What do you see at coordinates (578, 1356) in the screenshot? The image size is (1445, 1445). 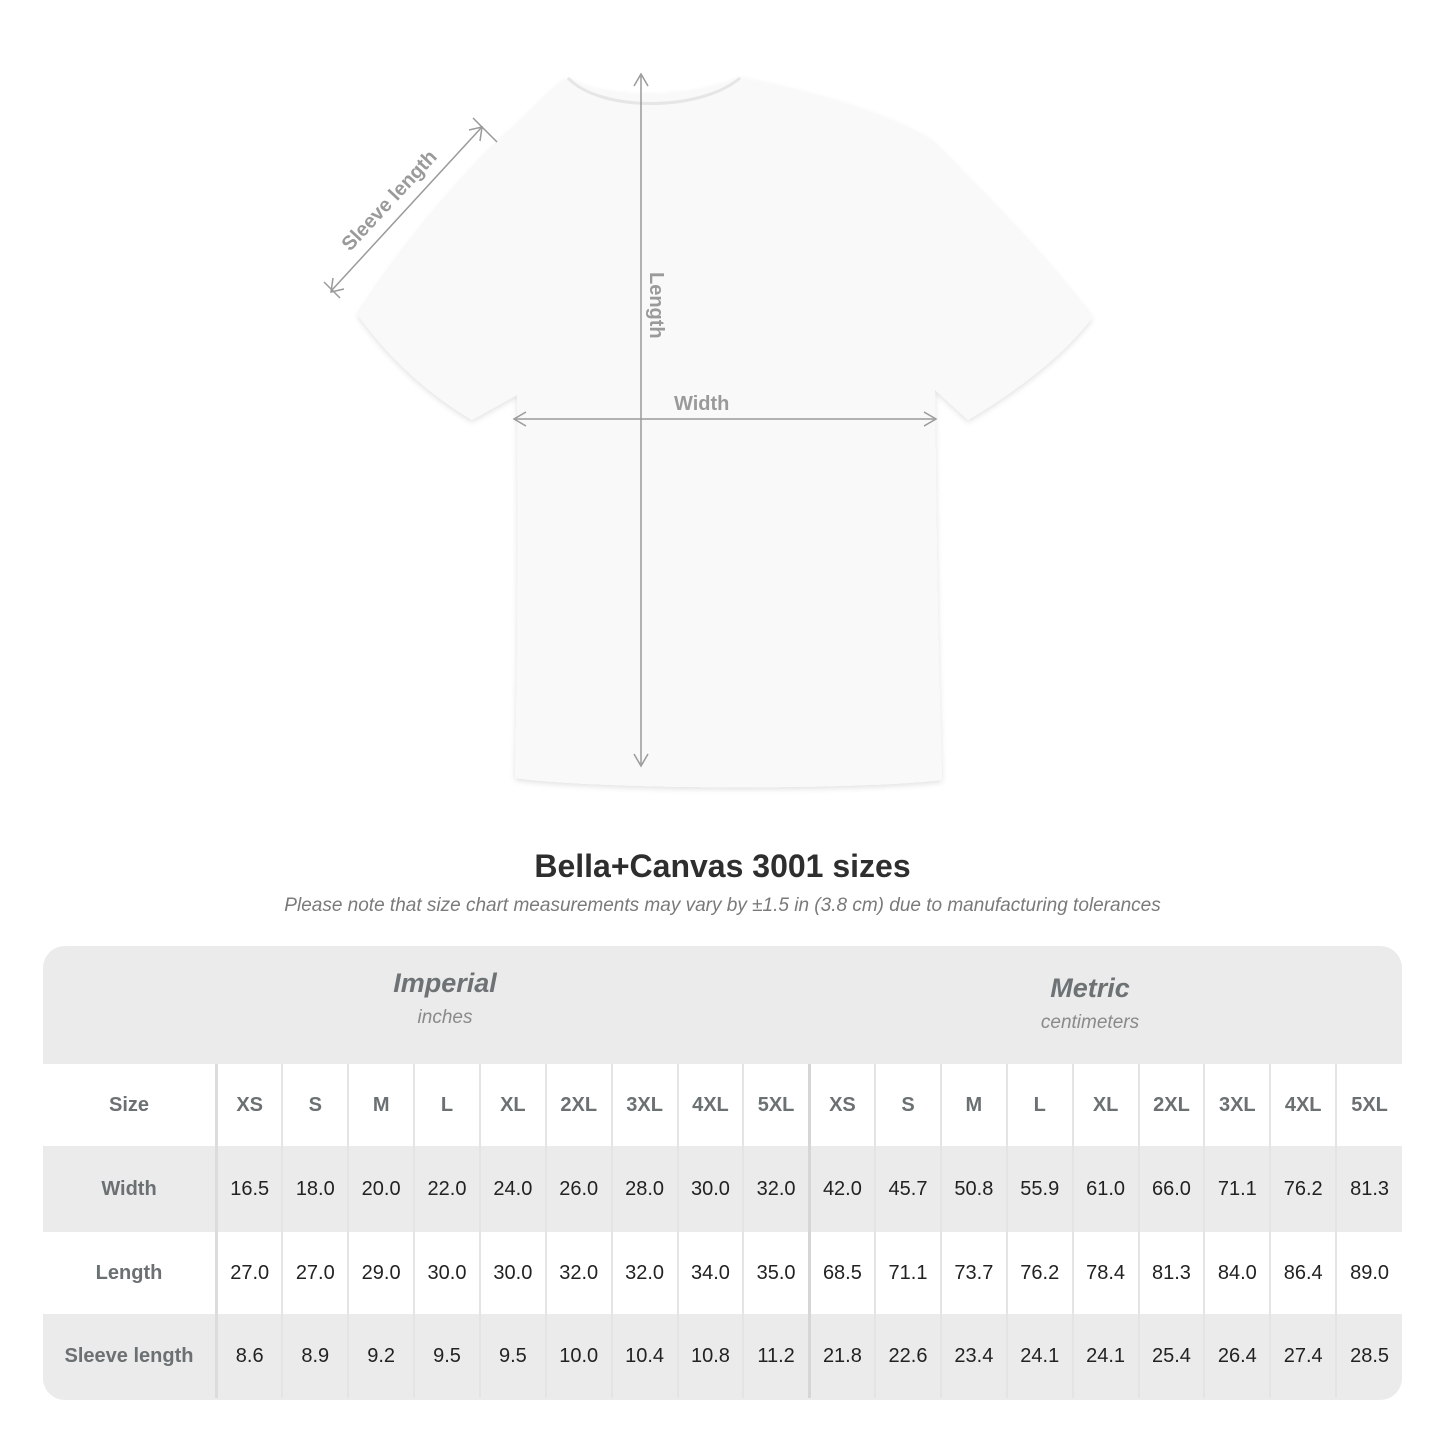 I see `cell-imperial: 10.0` at bounding box center [578, 1356].